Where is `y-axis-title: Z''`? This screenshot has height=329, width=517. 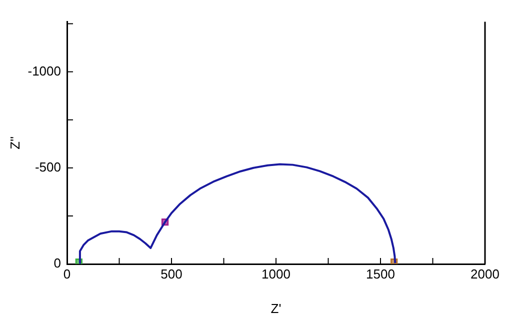
y-axis-title: Z'' is located at coordinates (14, 143).